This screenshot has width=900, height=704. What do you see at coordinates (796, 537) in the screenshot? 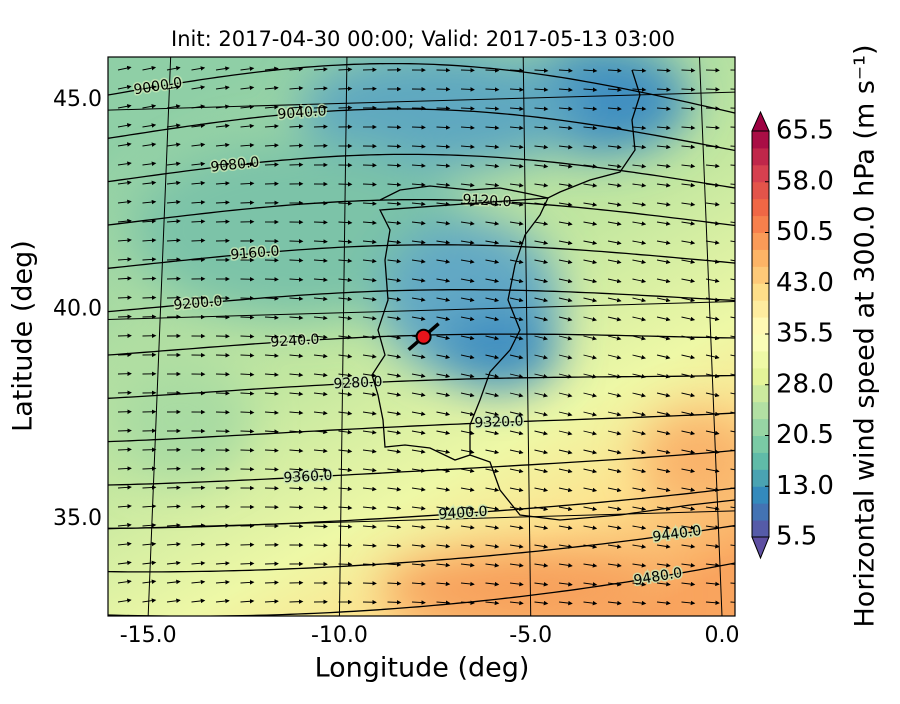
I see `colorbar-tick-label: 5.5` at bounding box center [796, 537].